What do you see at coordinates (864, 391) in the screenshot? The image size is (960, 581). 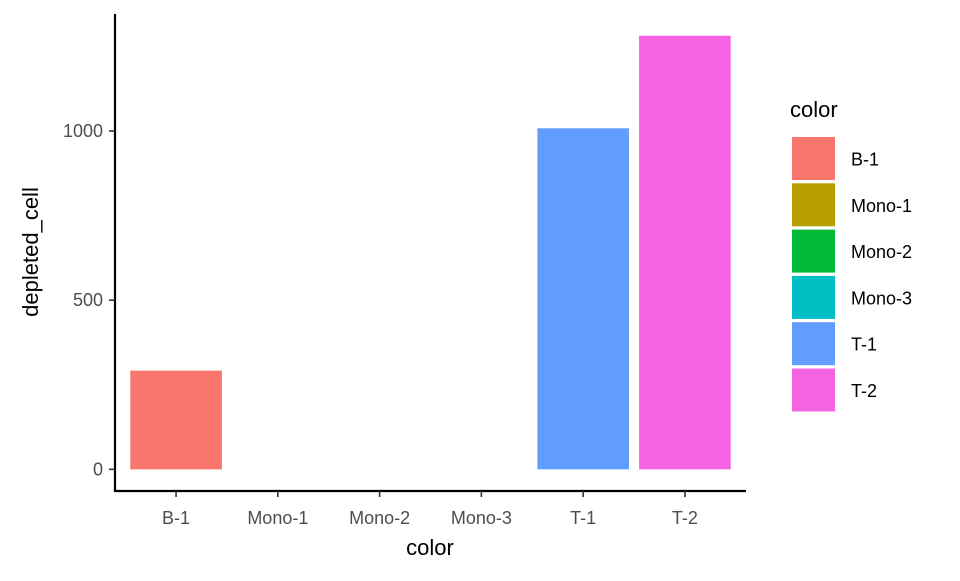 I see `legend-label: T-2` at bounding box center [864, 391].